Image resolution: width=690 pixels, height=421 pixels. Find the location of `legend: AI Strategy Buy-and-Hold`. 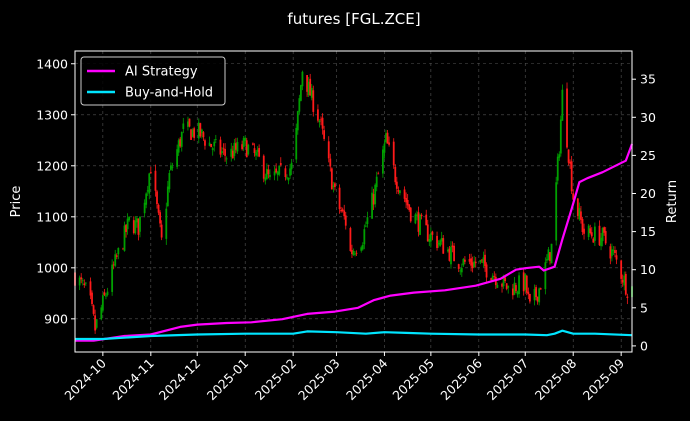

legend: AI Strategy Buy-and-Hold is located at coordinates (153, 81).